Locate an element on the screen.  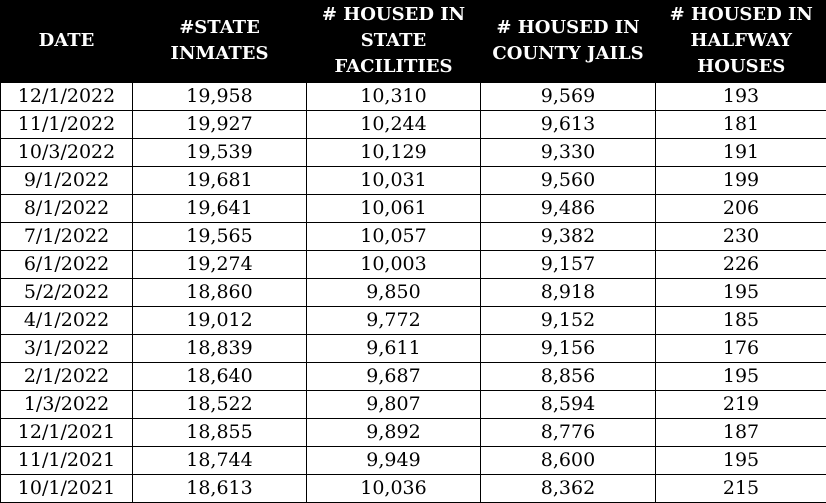
count-cell: 9,569 is located at coordinates (568, 97).